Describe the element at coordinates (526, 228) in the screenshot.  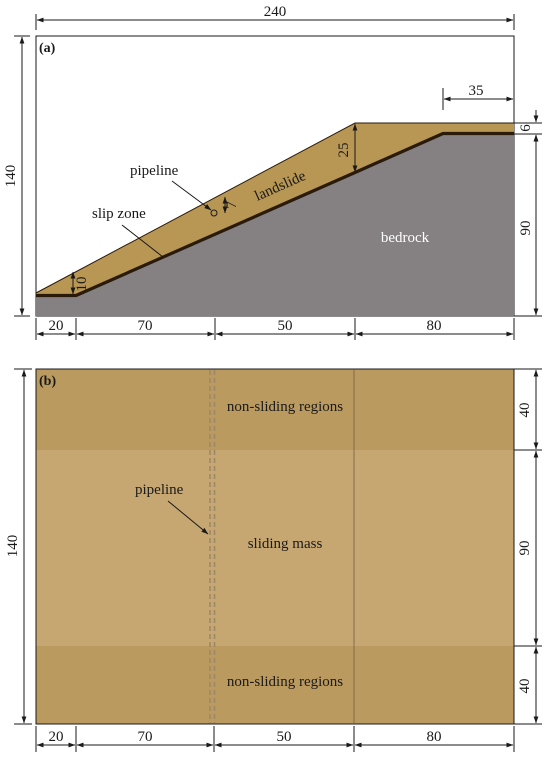
I see `dim-right-height: 90` at that location.